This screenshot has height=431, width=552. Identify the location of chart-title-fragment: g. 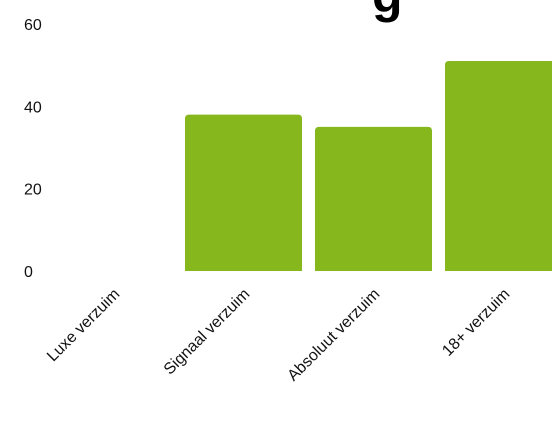
(387, 10).